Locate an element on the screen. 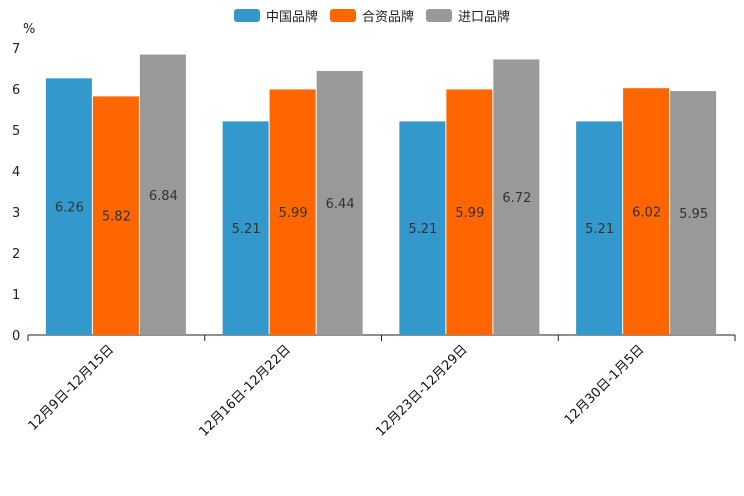  x-category-label-2: 12月23日-12月29日 is located at coordinates (421, 390).